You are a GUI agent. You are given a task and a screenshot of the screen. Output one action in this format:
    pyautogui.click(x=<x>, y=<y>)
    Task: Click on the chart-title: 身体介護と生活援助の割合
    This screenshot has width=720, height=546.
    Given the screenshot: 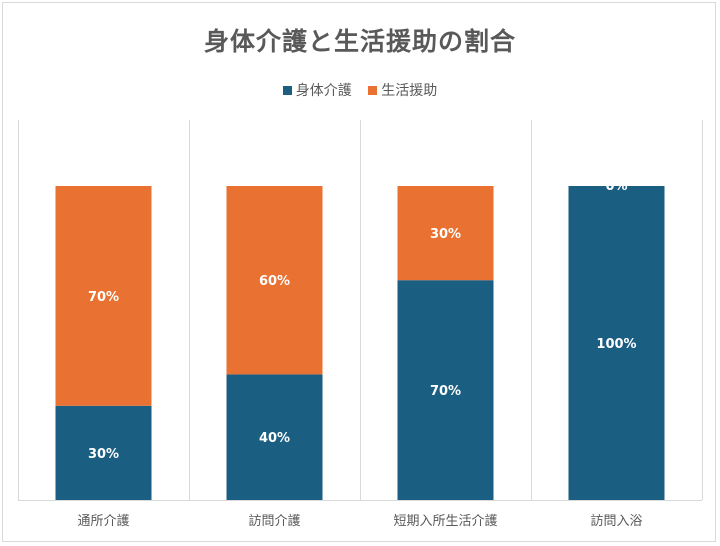 What is the action you would take?
    pyautogui.click(x=359, y=41)
    